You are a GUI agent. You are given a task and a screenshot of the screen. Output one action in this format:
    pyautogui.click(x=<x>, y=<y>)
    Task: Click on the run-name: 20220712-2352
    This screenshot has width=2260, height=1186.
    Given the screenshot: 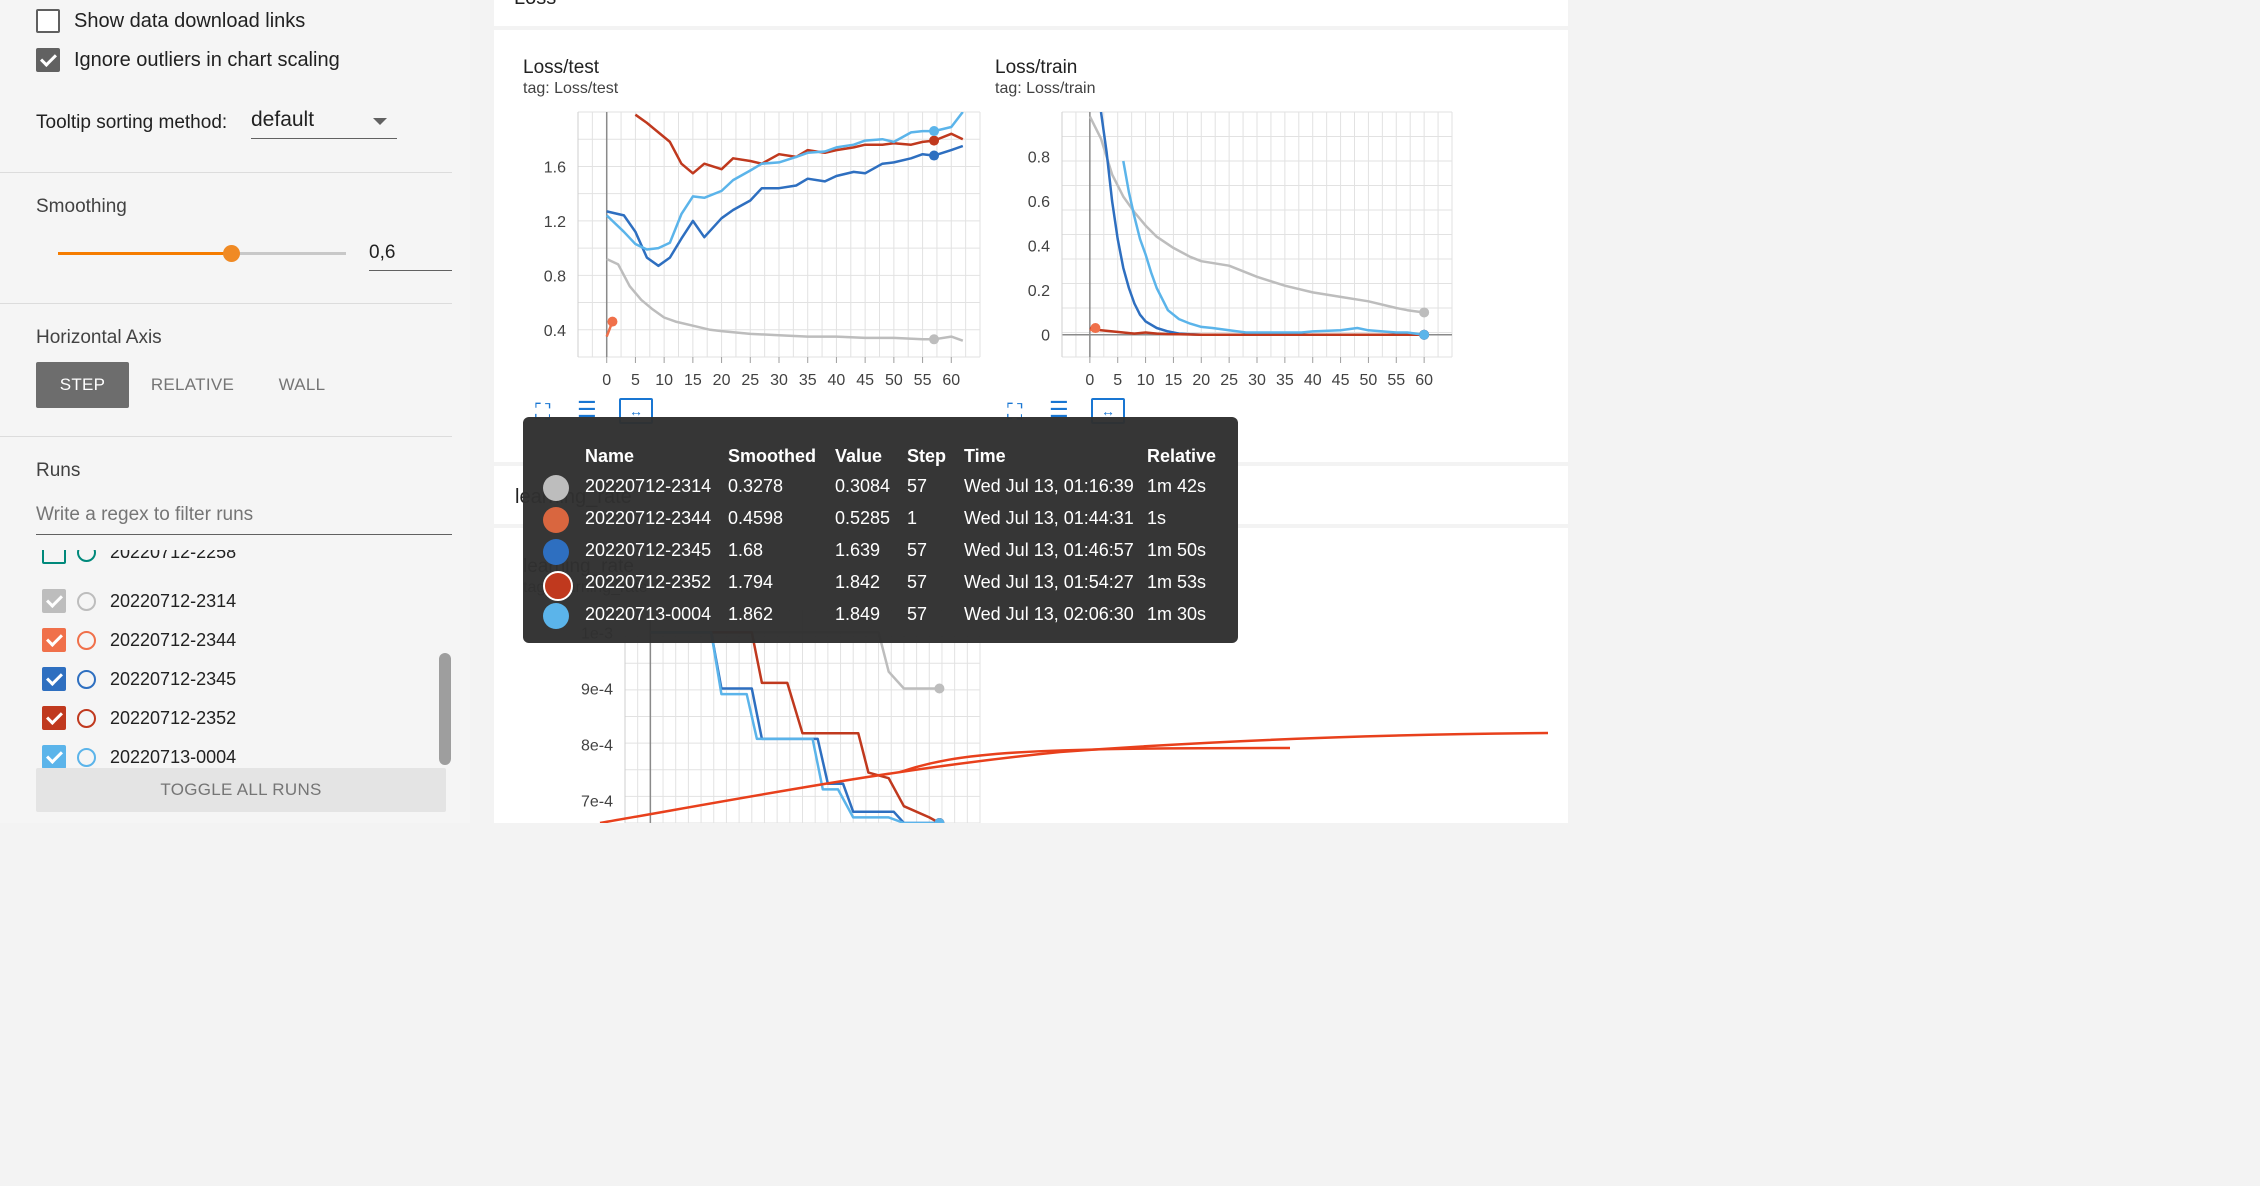 What is the action you would take?
    pyautogui.click(x=173, y=717)
    